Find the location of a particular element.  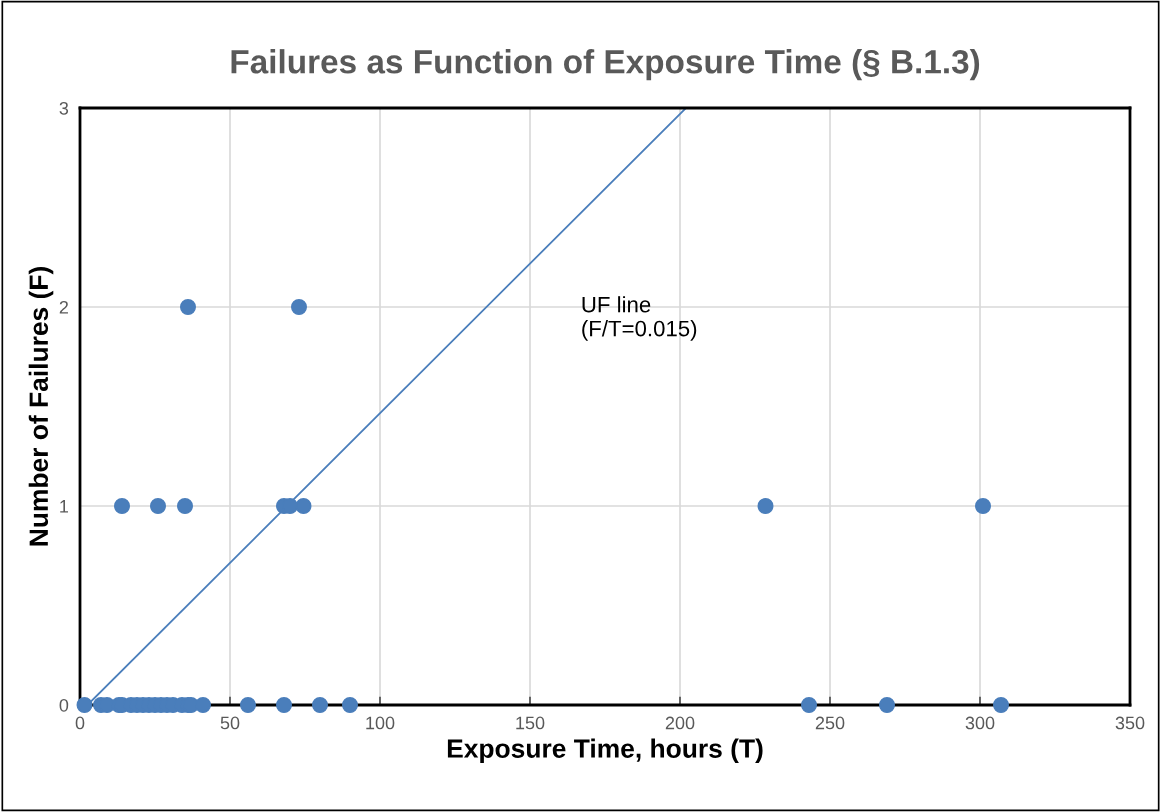

x-tick-label: 0 is located at coordinates (80, 723).